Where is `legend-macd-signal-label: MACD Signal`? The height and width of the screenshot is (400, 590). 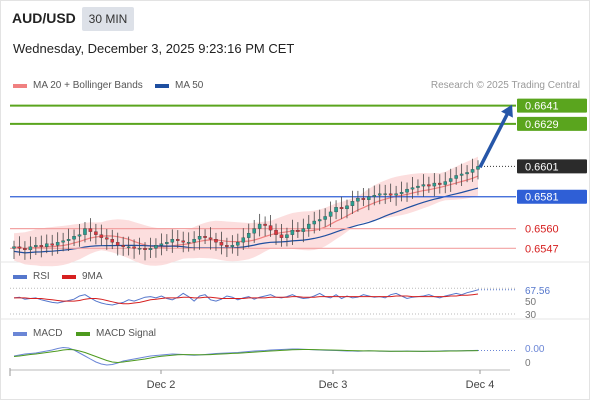
legend-macd-signal-label: MACD Signal is located at coordinates (126, 333).